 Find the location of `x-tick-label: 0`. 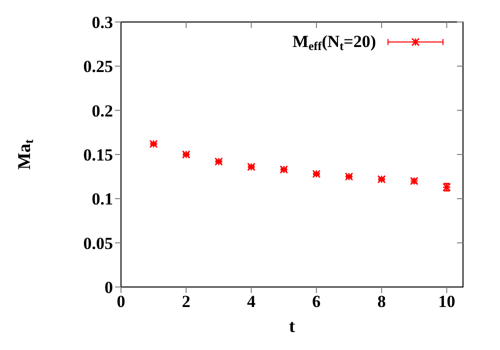

x-tick-label: 0 is located at coordinates (121, 302).